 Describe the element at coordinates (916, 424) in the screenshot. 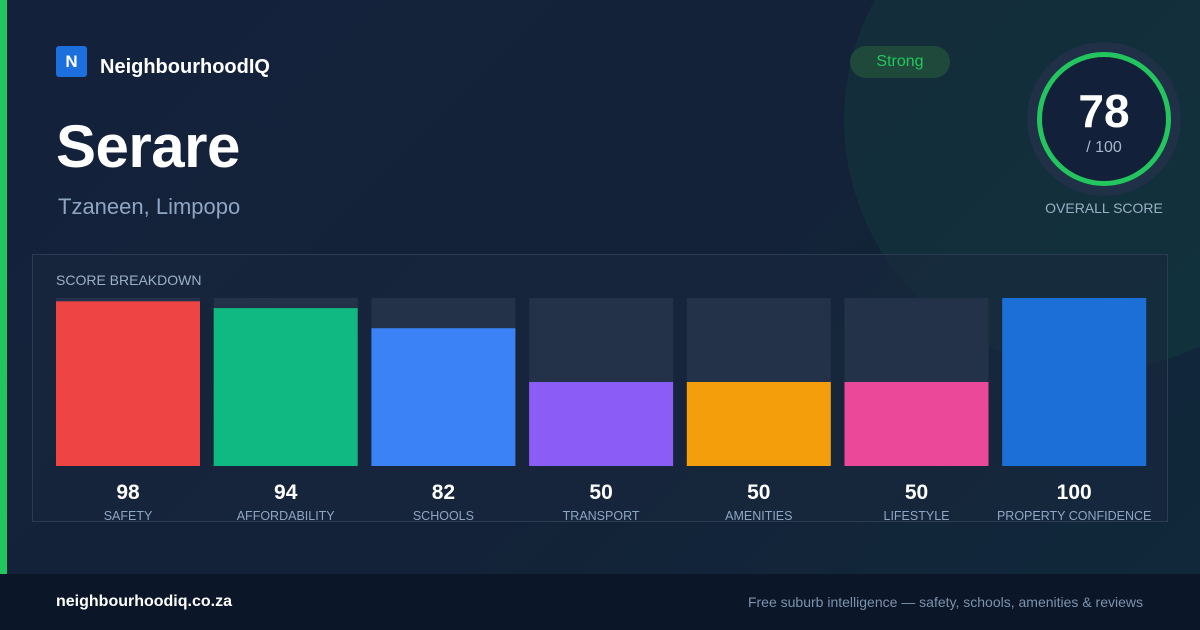

I see `bar-lifestyle` at that location.